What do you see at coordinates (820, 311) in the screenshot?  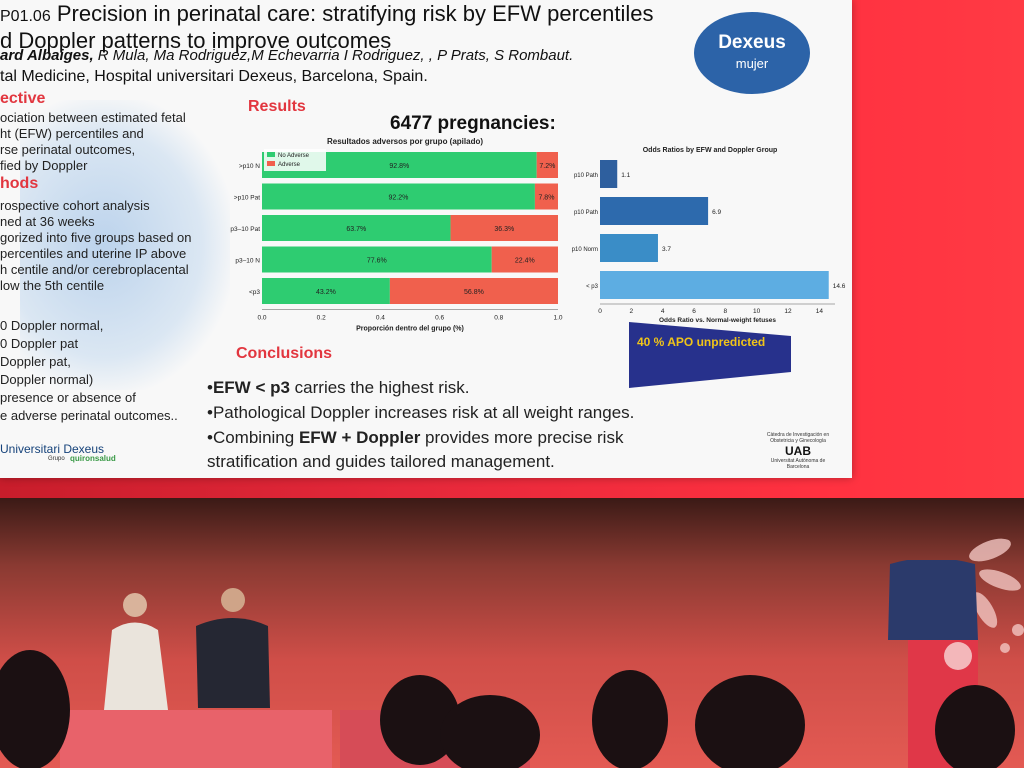 I see `chart2-tick-label: 14` at bounding box center [820, 311].